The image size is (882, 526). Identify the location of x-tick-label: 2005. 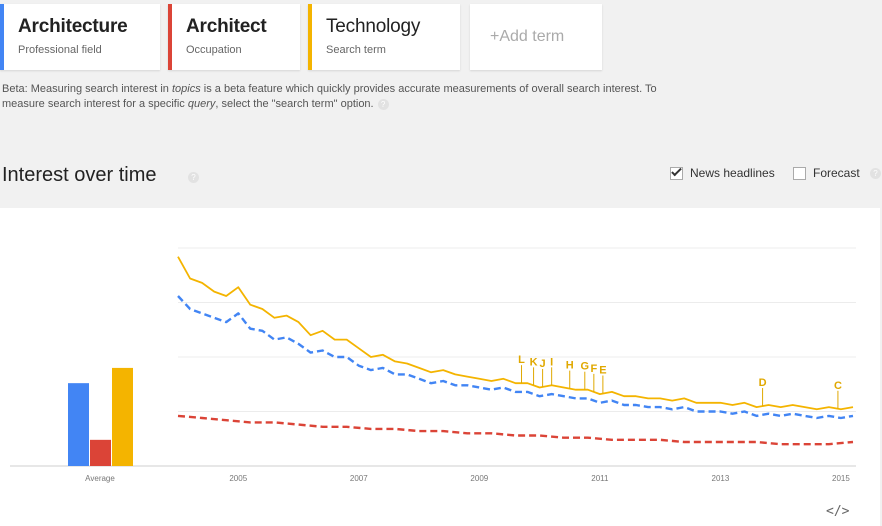
(238, 478).